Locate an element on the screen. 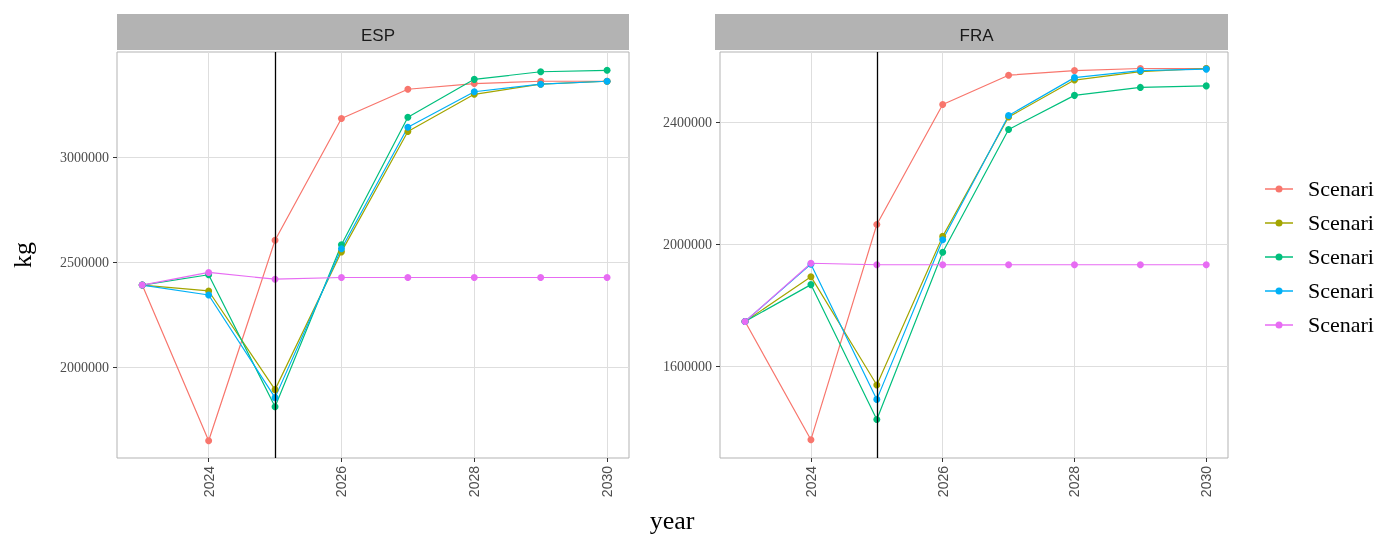 This screenshot has width=1393, height=538. chart-title: ESP is located at coordinates (378, 35).